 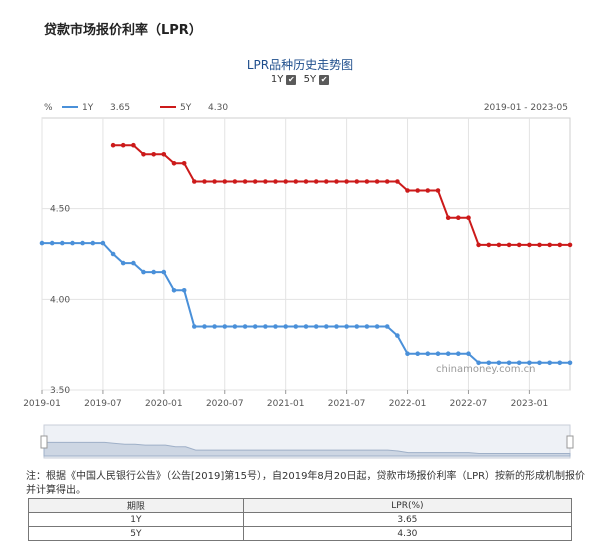 I want to click on navigator-left-handle, so click(x=44, y=442).